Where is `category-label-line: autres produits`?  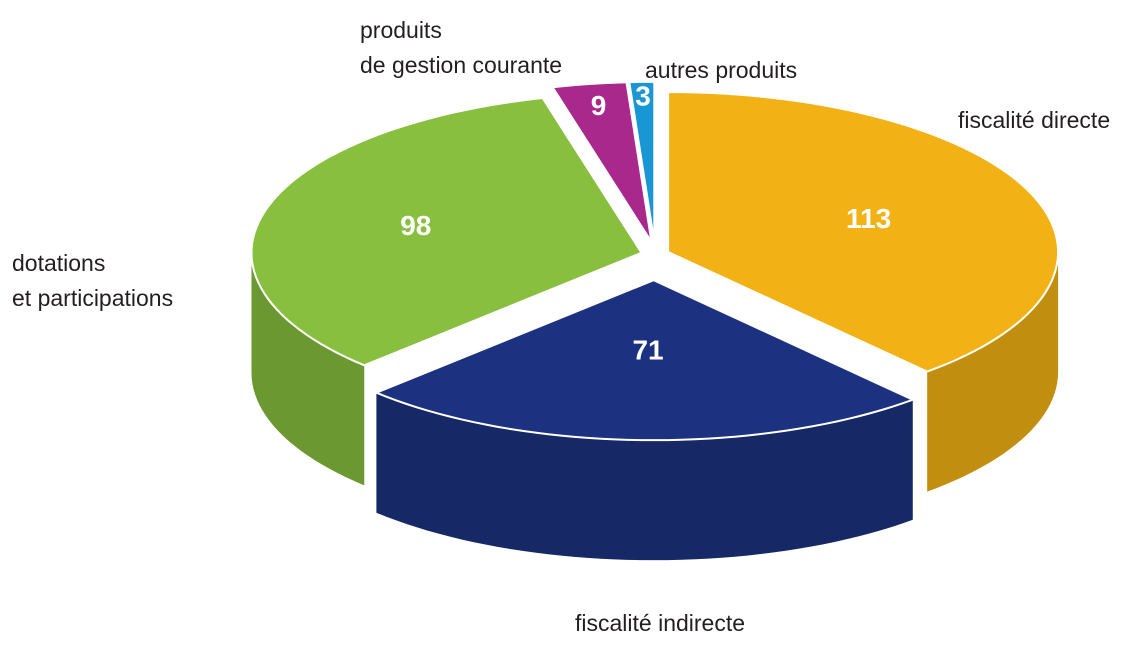
category-label-line: autres produits is located at coordinates (721, 70).